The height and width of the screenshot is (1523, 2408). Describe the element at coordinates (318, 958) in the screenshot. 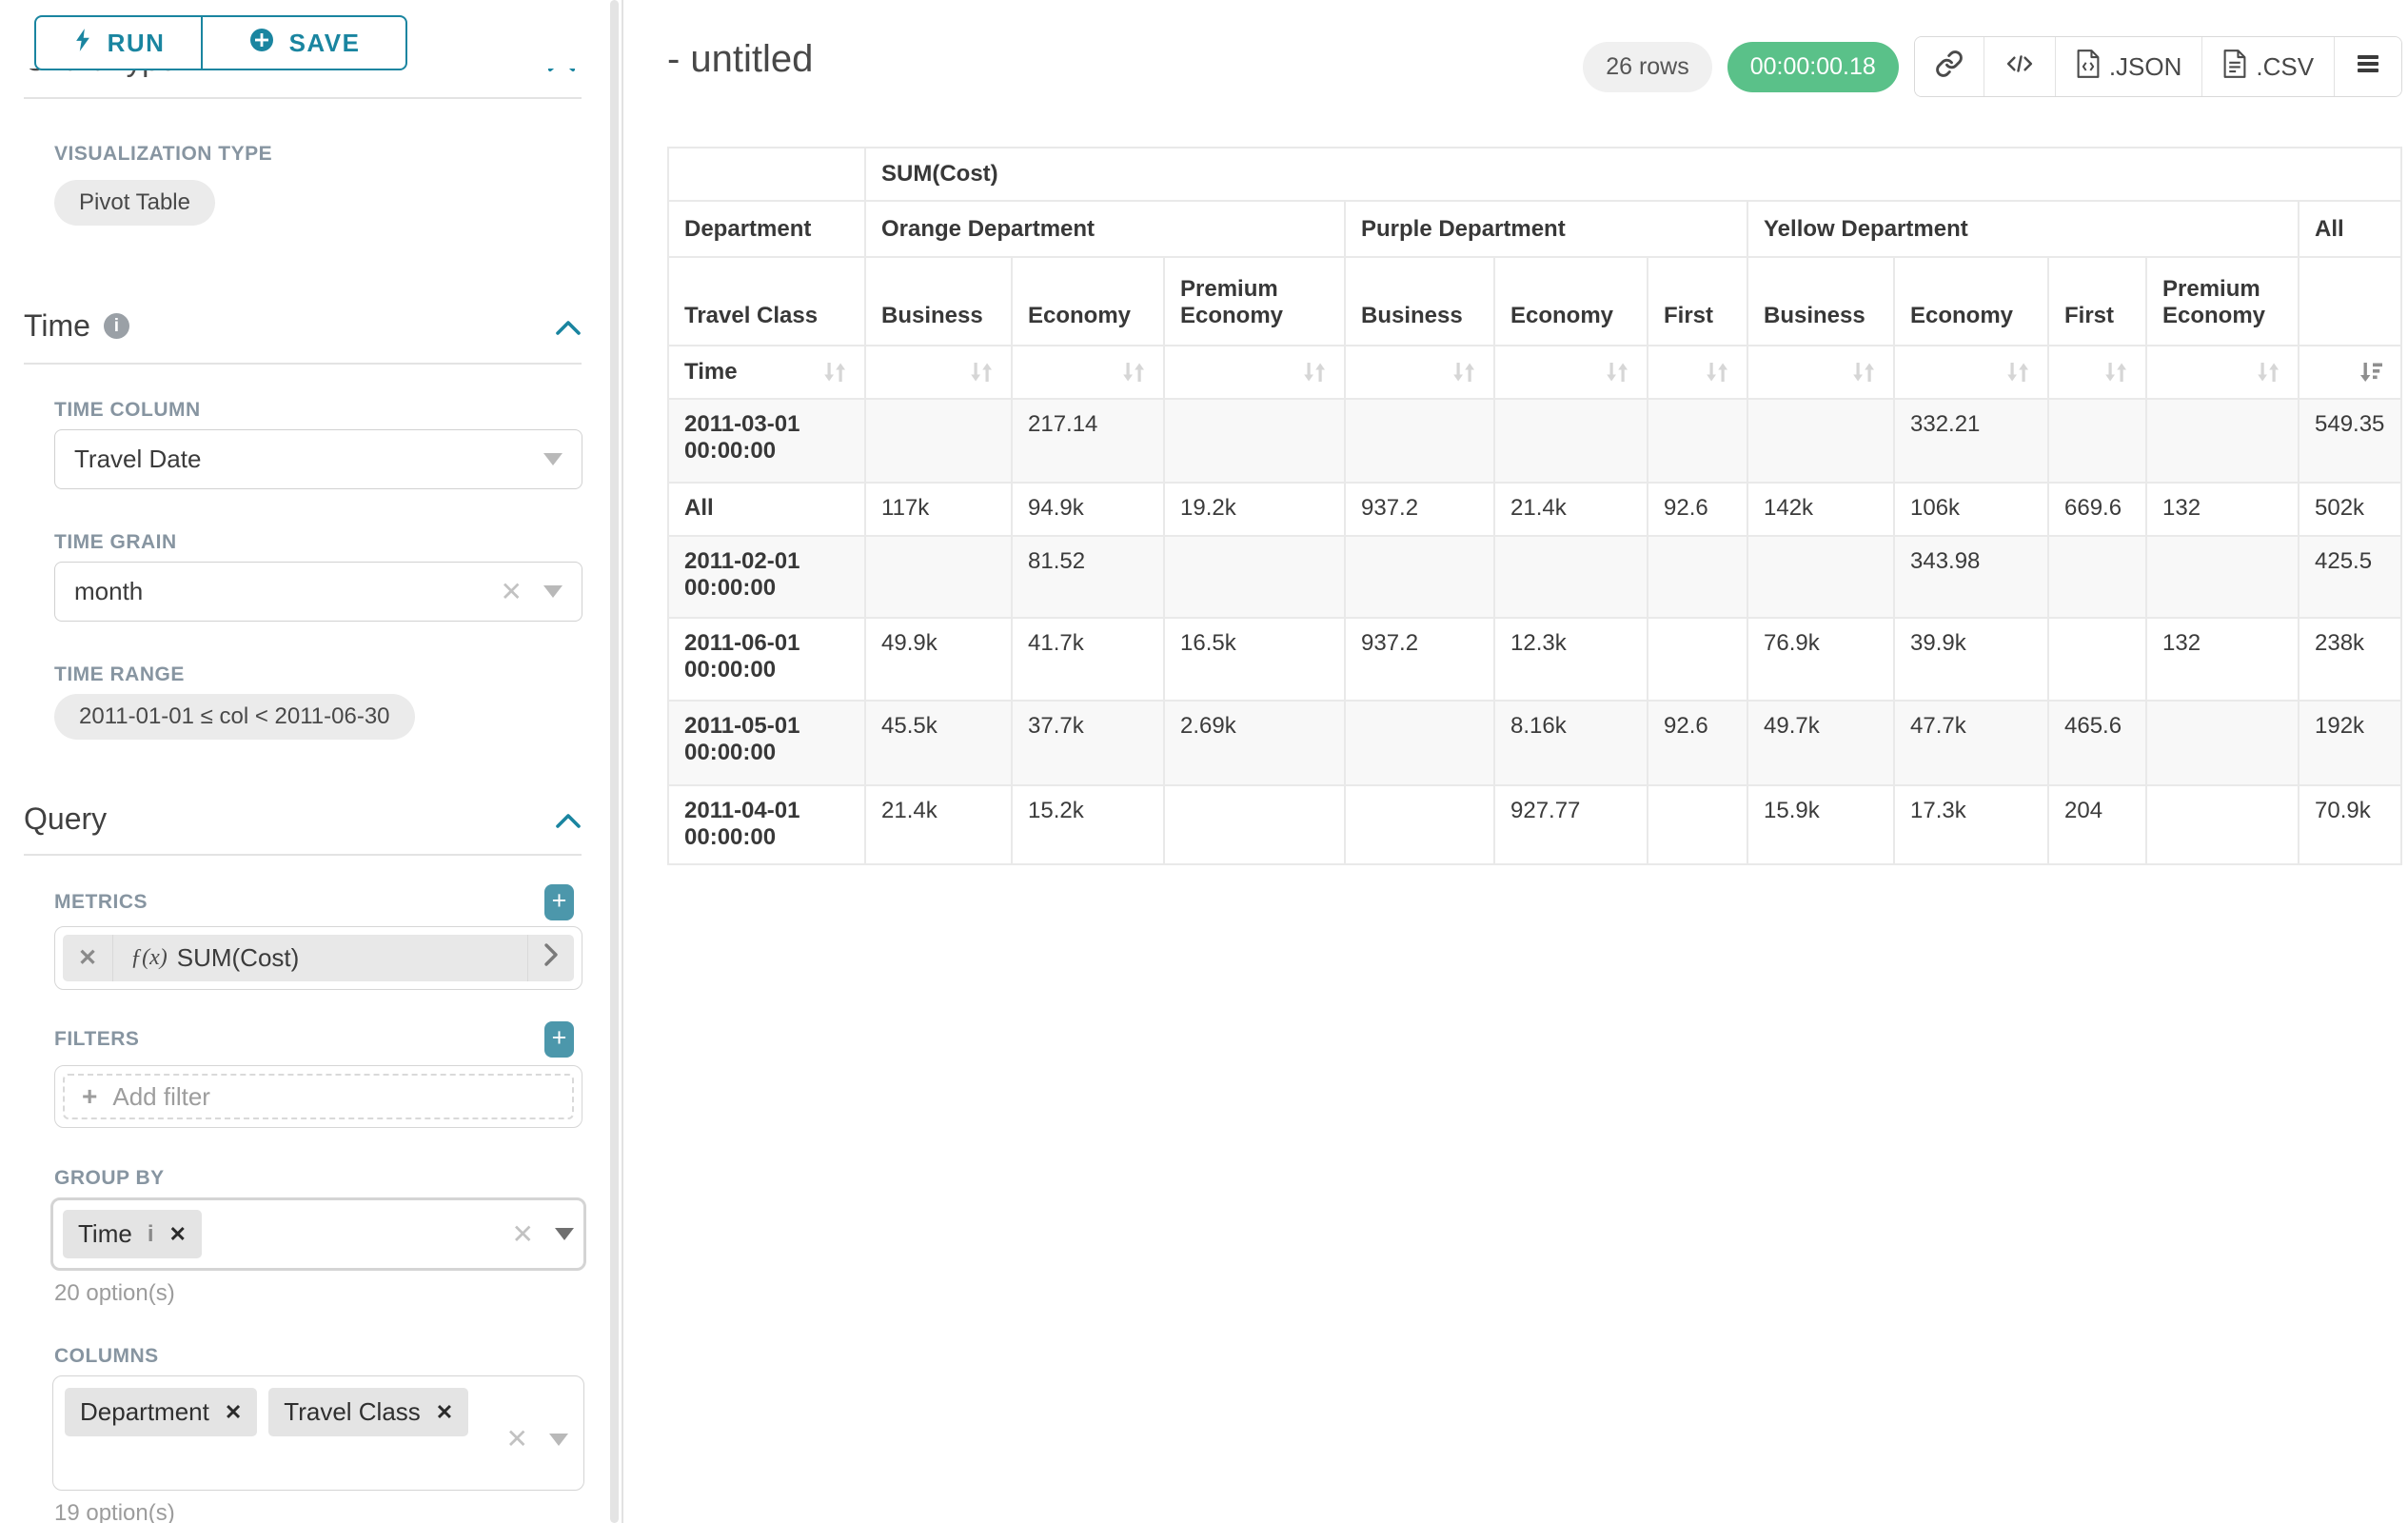

I see `metric-chip: ✕ ƒ(x) SUM(Cost)` at that location.